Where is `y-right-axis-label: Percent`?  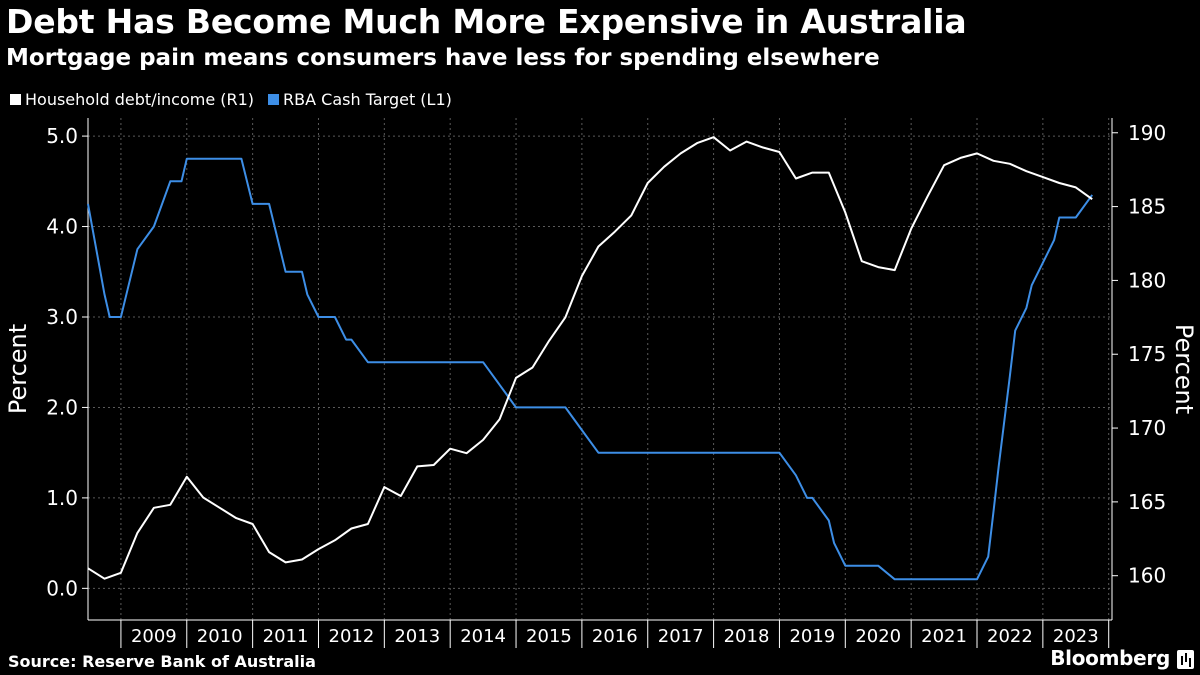 y-right-axis-label: Percent is located at coordinates (1184, 369).